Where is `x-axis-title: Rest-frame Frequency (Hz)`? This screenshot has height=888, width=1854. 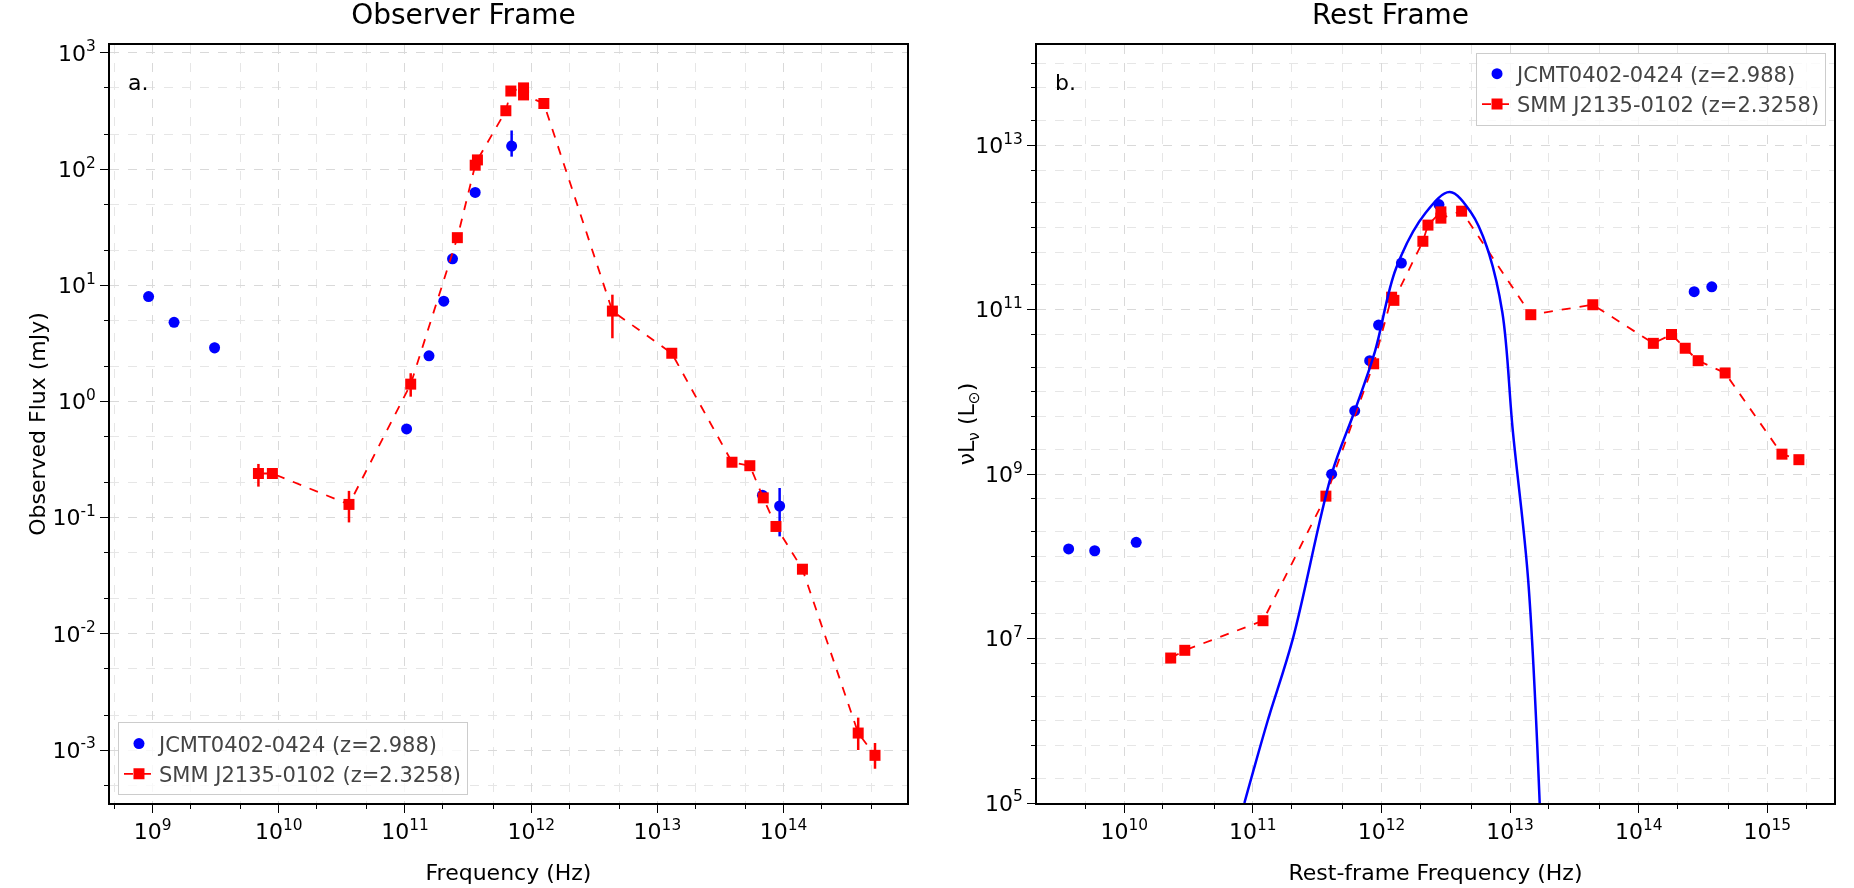 x-axis-title: Rest-frame Frequency (Hz) is located at coordinates (1435, 872).